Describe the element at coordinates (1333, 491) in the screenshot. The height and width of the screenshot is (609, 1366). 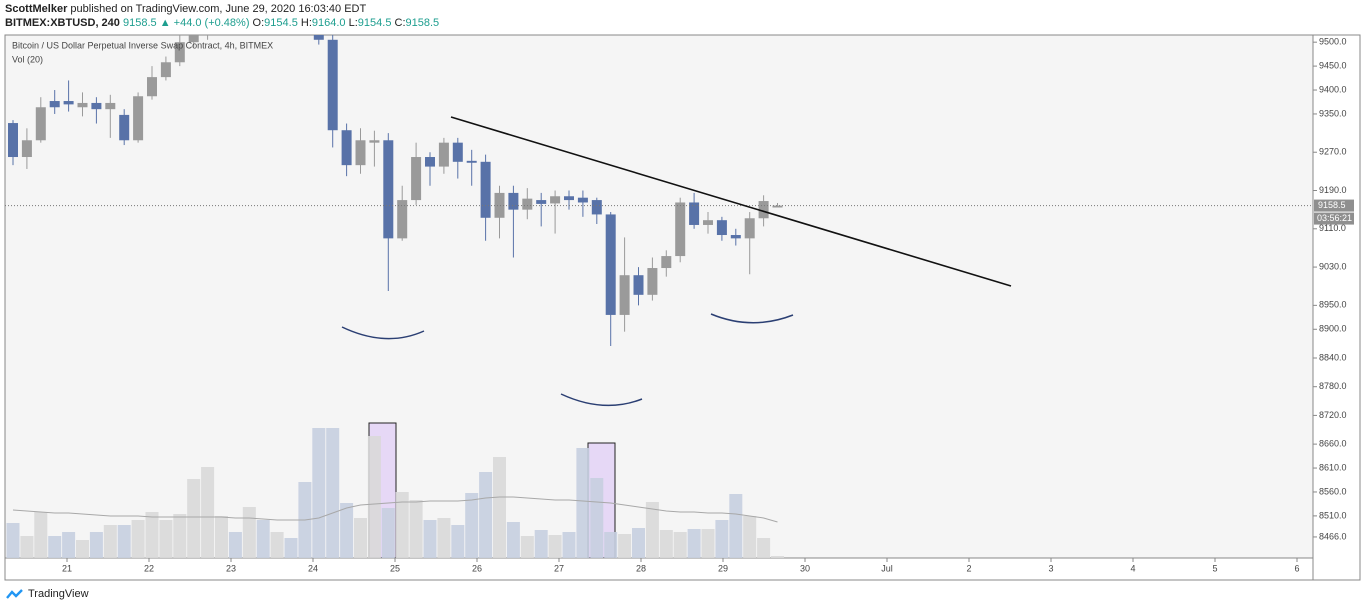
I see `y-tick-label: 8560.0` at that location.